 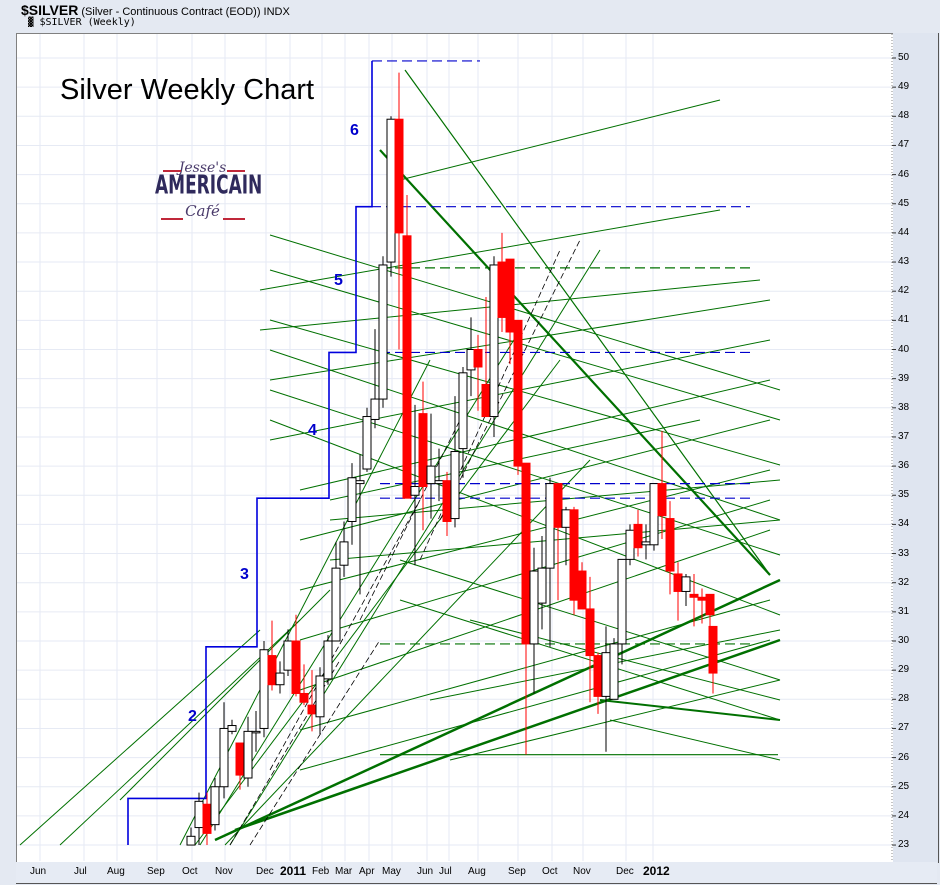 I want to click on price-tick-label: 24, so click(x=904, y=815).